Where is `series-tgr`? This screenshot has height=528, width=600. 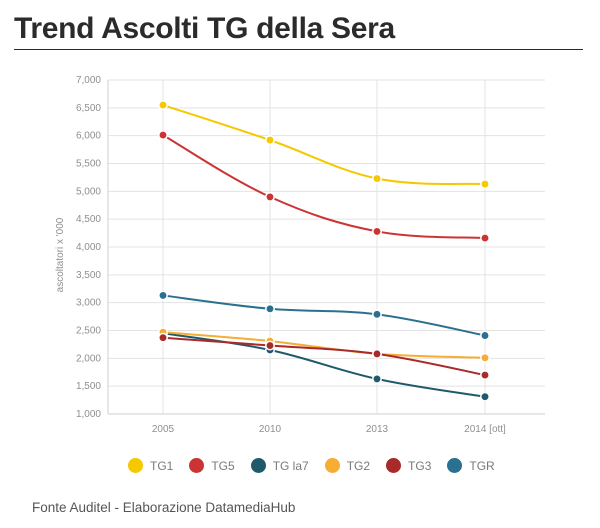 series-tgr is located at coordinates (324, 315).